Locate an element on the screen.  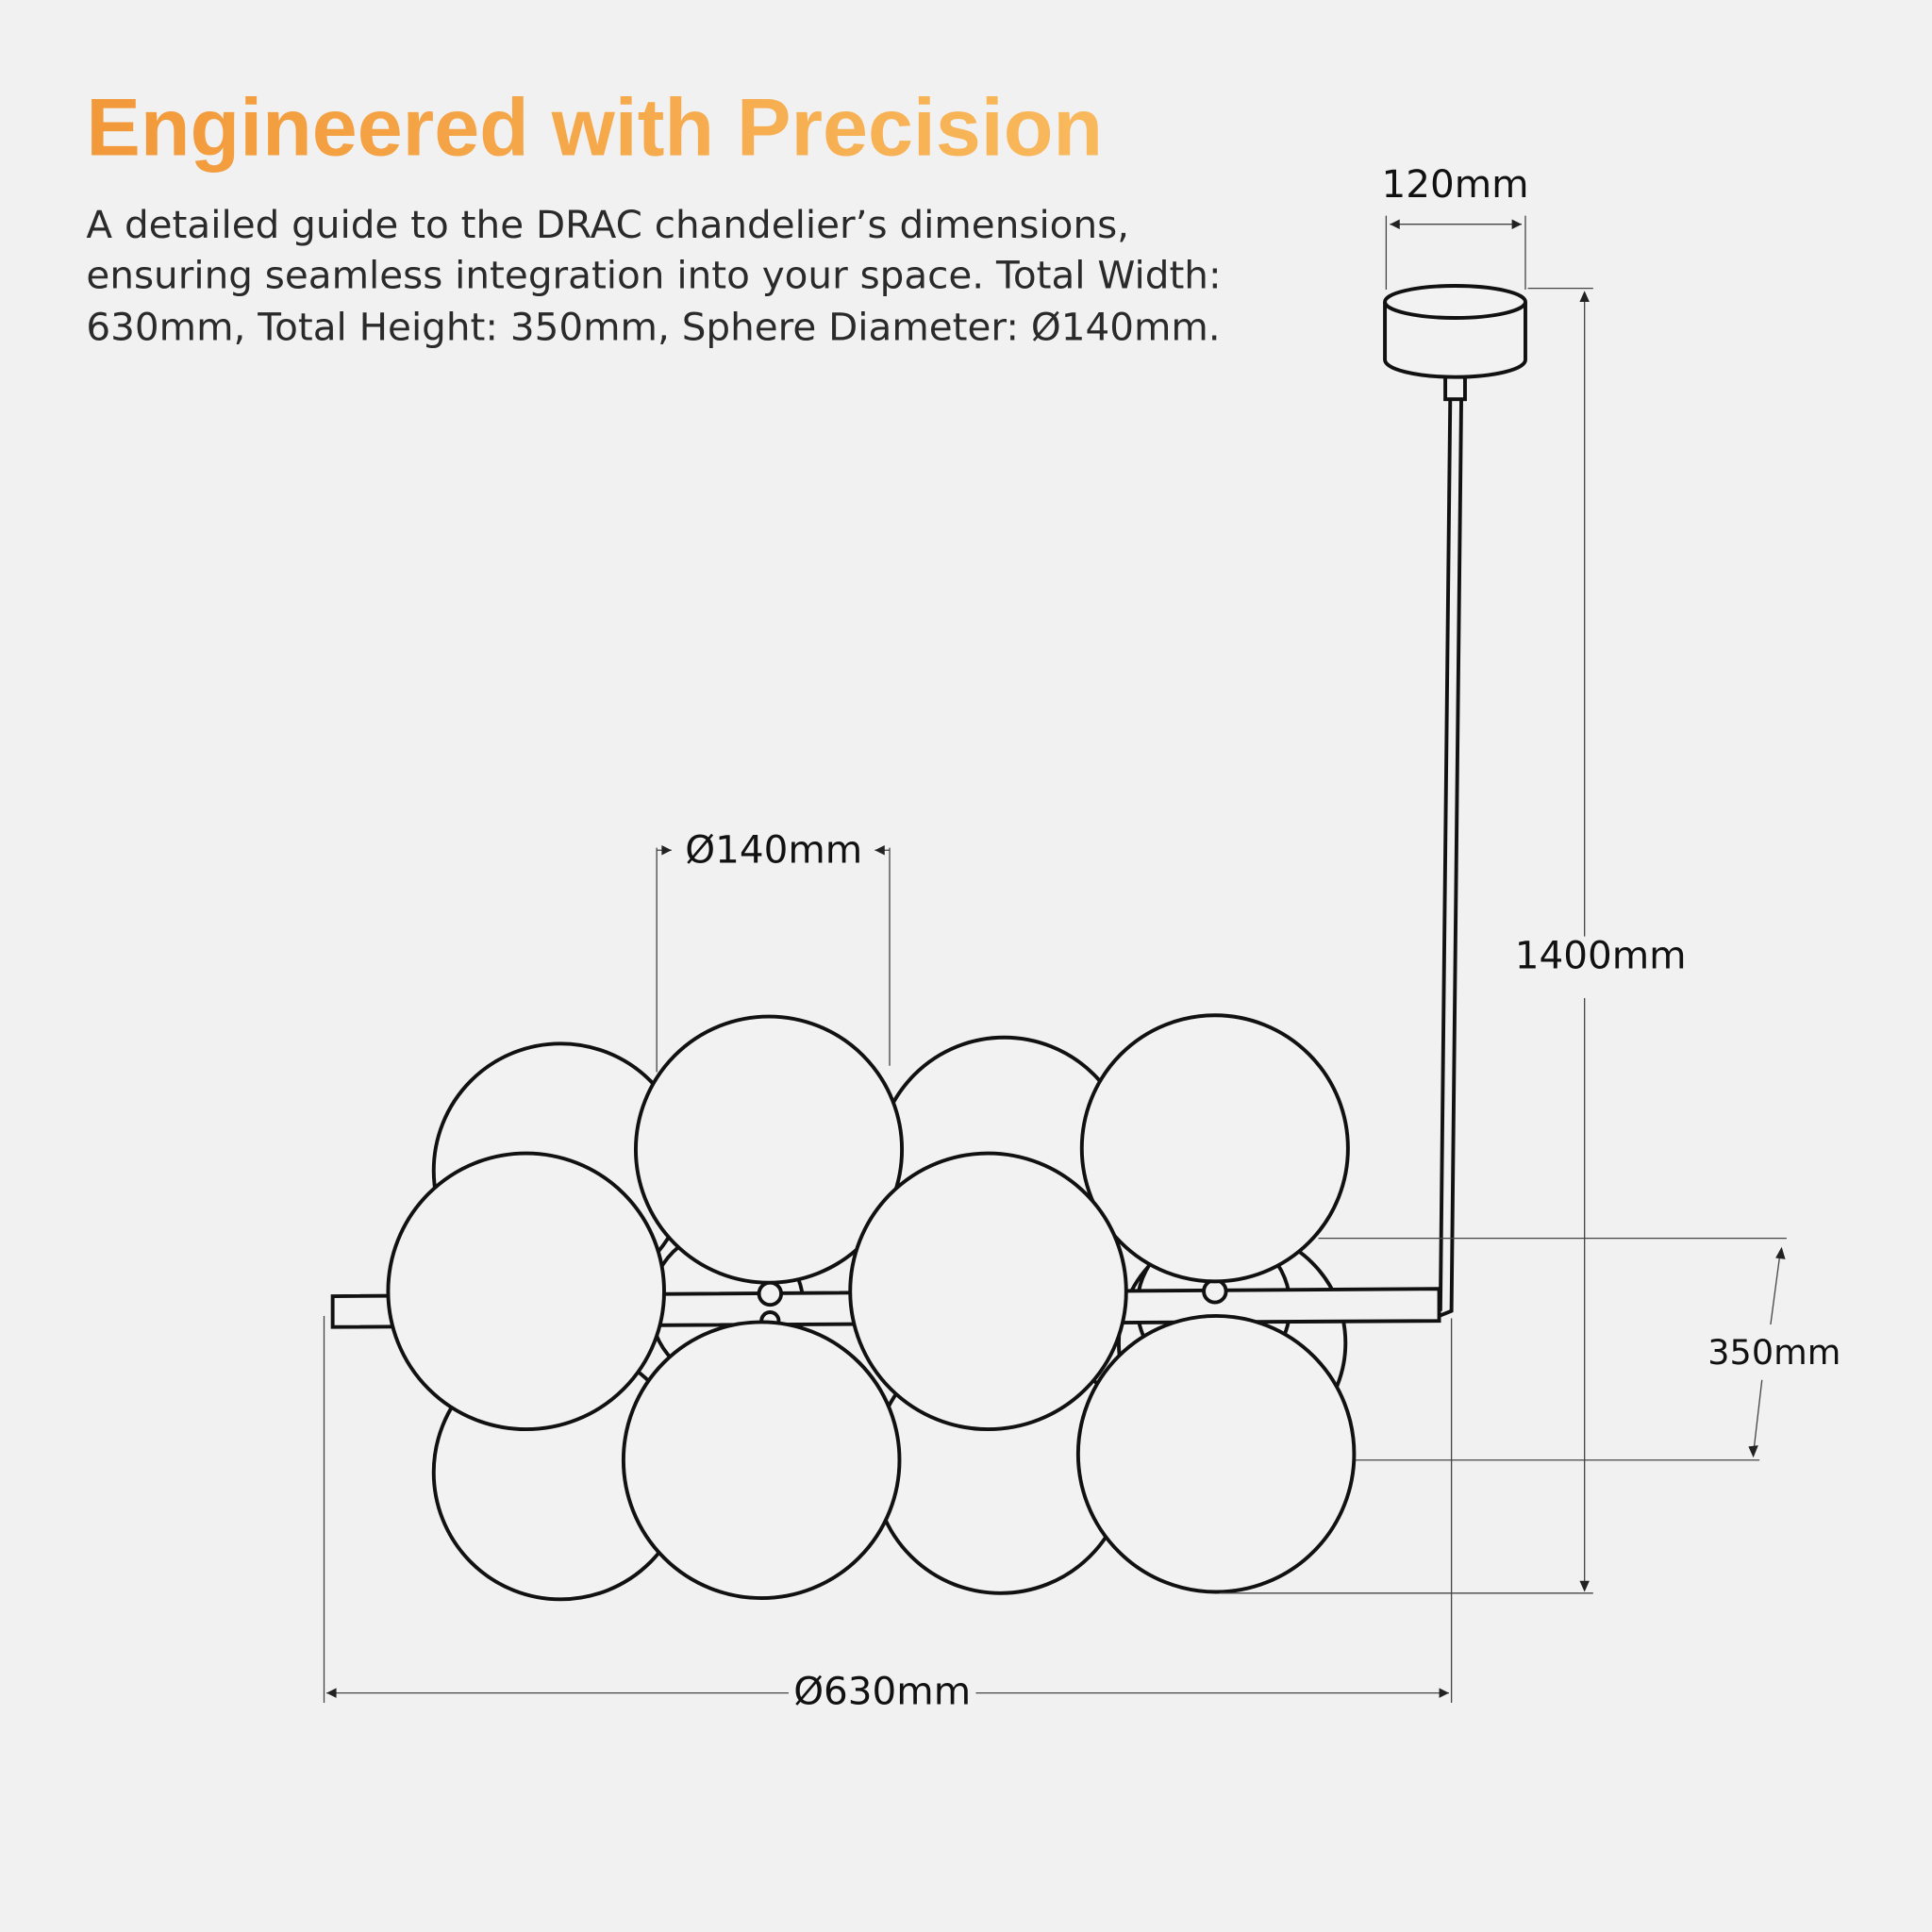
dimension-label: 120mm is located at coordinates (1454, 184).